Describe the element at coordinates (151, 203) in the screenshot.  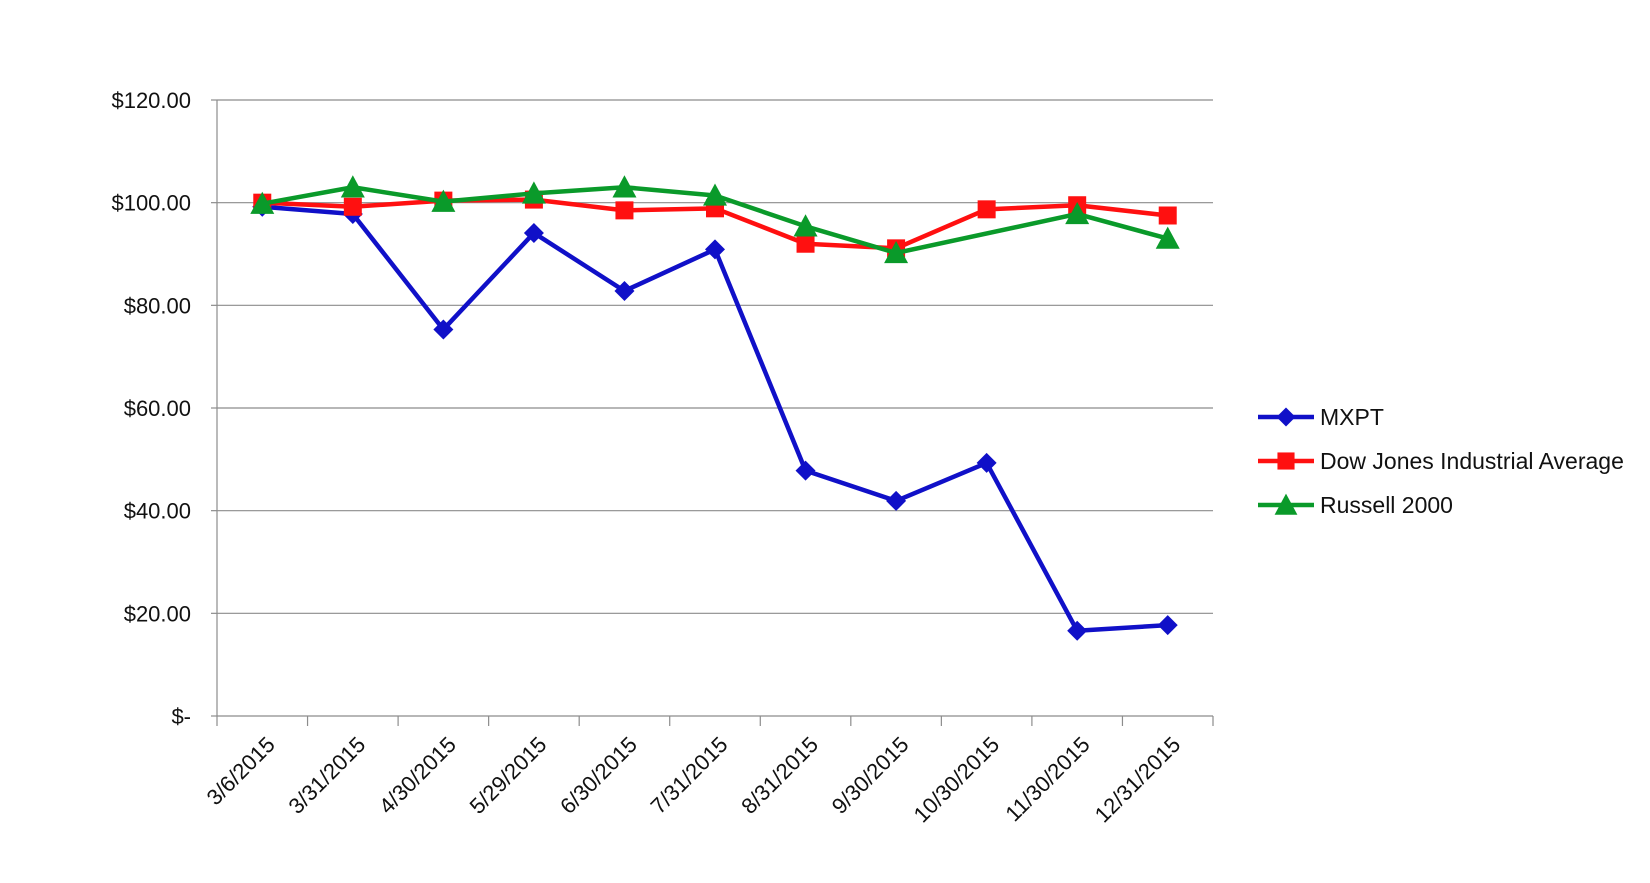
I see `y-tick-label: $100.00` at that location.